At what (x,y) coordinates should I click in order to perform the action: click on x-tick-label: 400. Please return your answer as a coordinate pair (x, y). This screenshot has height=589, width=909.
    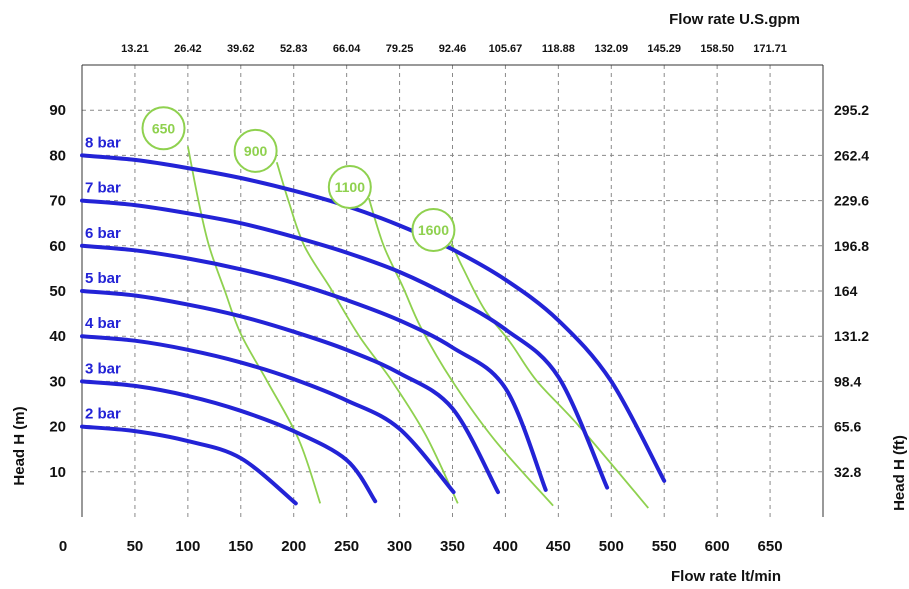
    Looking at the image, I should click on (505, 546).